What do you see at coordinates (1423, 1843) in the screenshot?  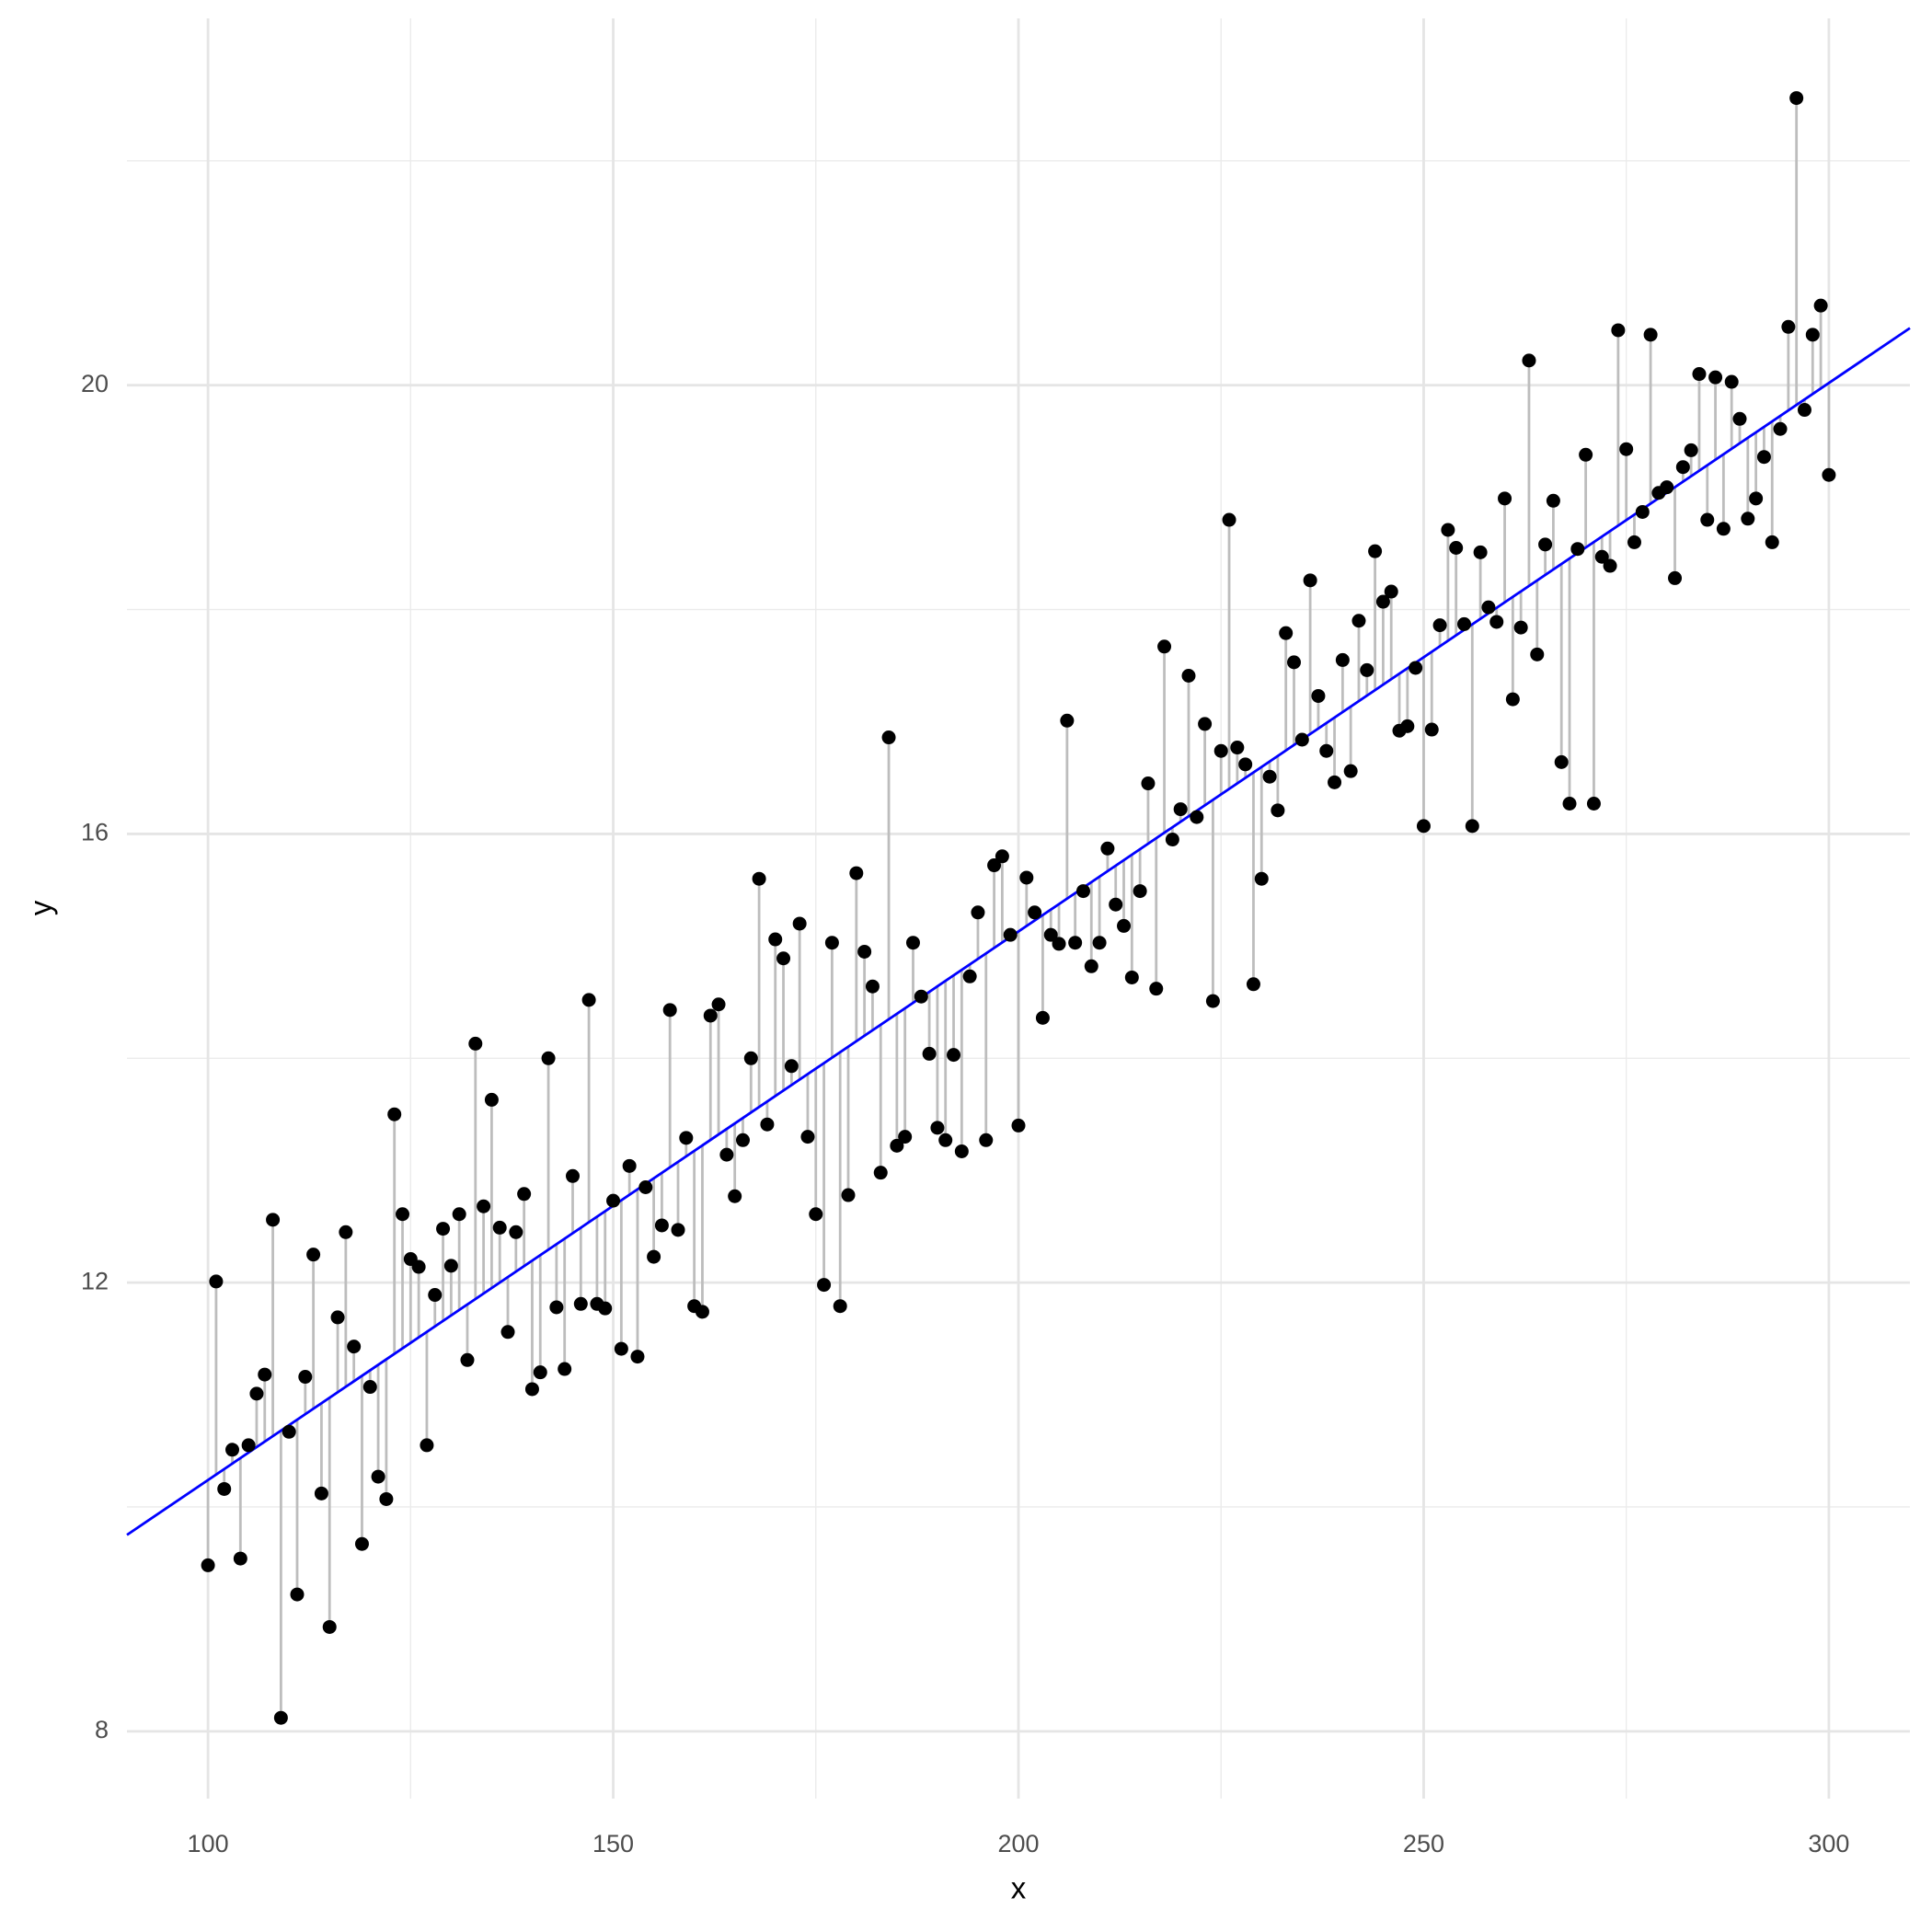 I see `x-tick-label: 250` at bounding box center [1423, 1843].